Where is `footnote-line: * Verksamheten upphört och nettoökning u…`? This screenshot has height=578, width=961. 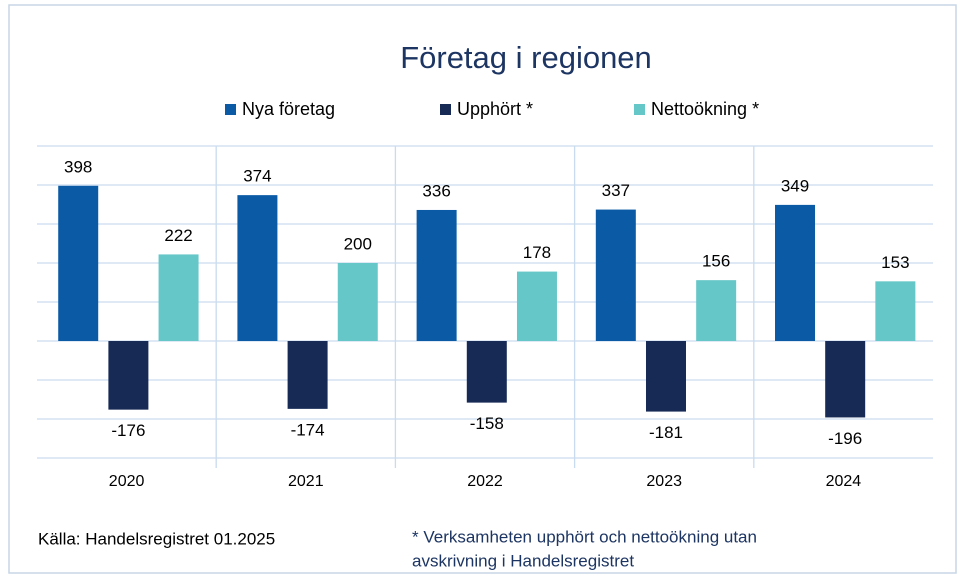 footnote-line: * Verksamheten upphört och nettoökning u… is located at coordinates (584, 536).